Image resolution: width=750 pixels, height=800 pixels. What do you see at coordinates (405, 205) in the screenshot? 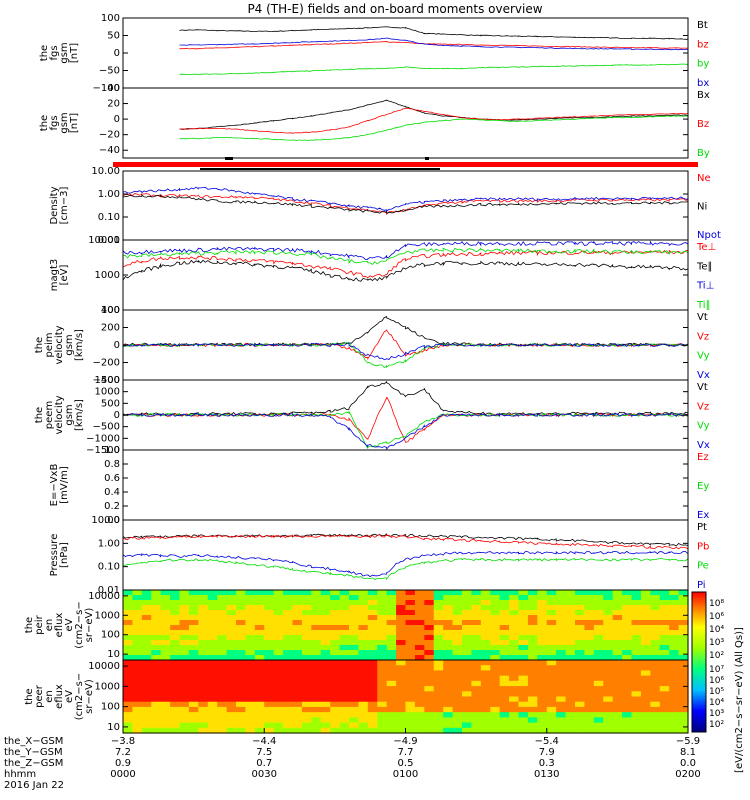
I see `panel-frame` at bounding box center [405, 205].